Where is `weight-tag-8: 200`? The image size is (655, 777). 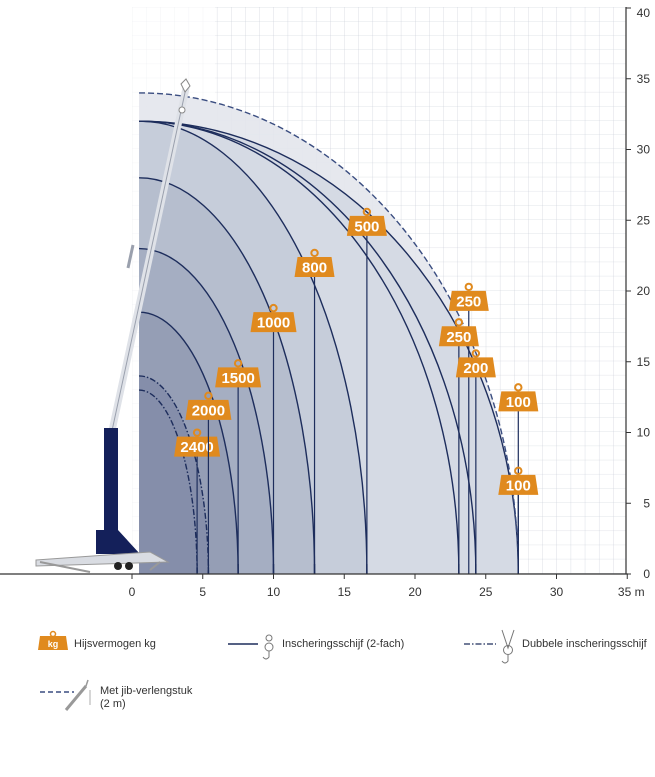
weight-tag-8: 200 is located at coordinates (475, 363).